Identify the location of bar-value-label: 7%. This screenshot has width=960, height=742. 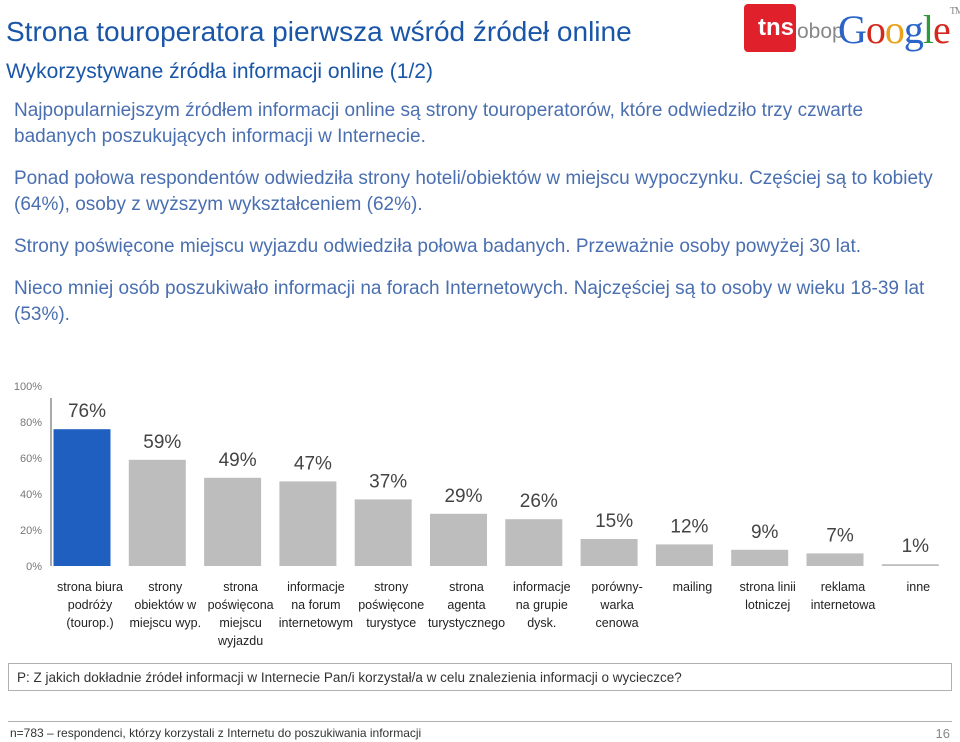
(840, 535).